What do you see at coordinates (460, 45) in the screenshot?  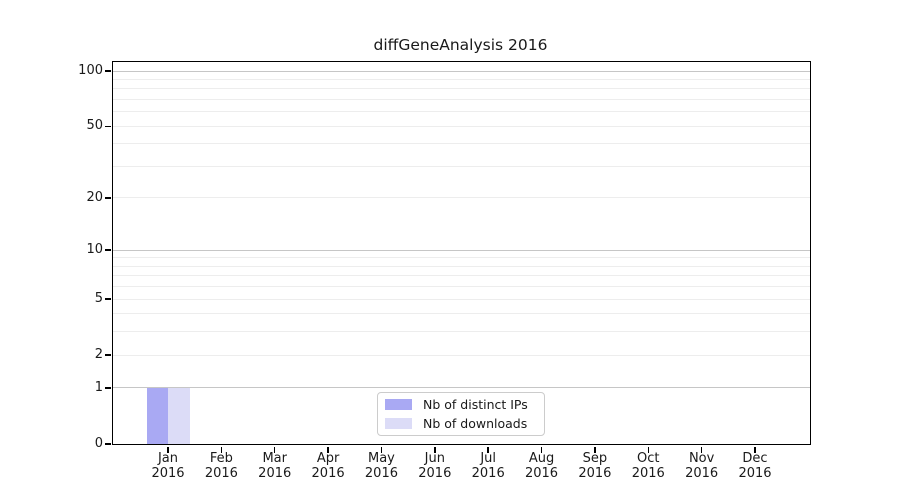 I see `chart-title: diffGeneAnalysis 2016` at bounding box center [460, 45].